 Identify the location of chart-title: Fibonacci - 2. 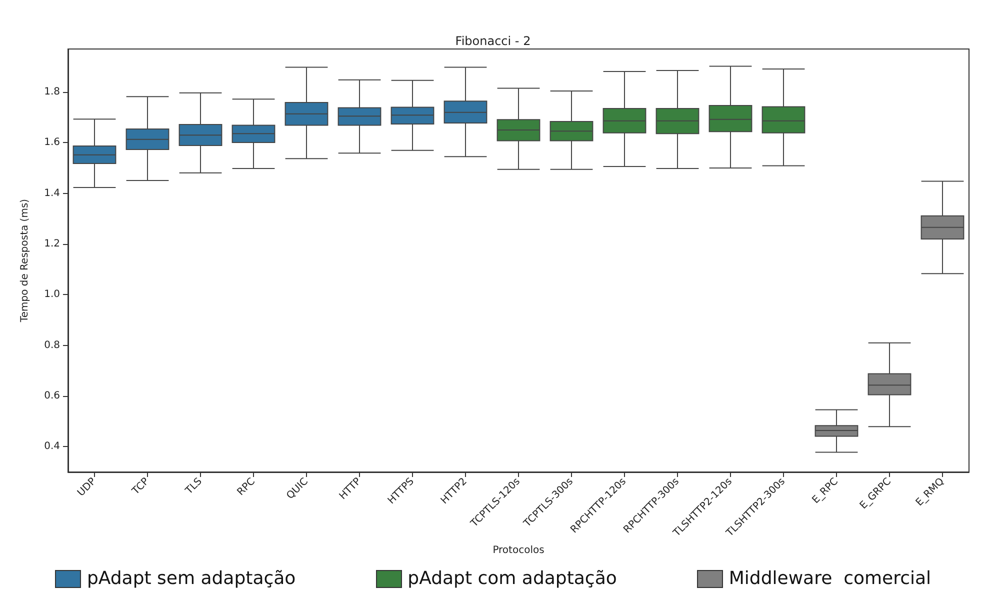
(493, 41).